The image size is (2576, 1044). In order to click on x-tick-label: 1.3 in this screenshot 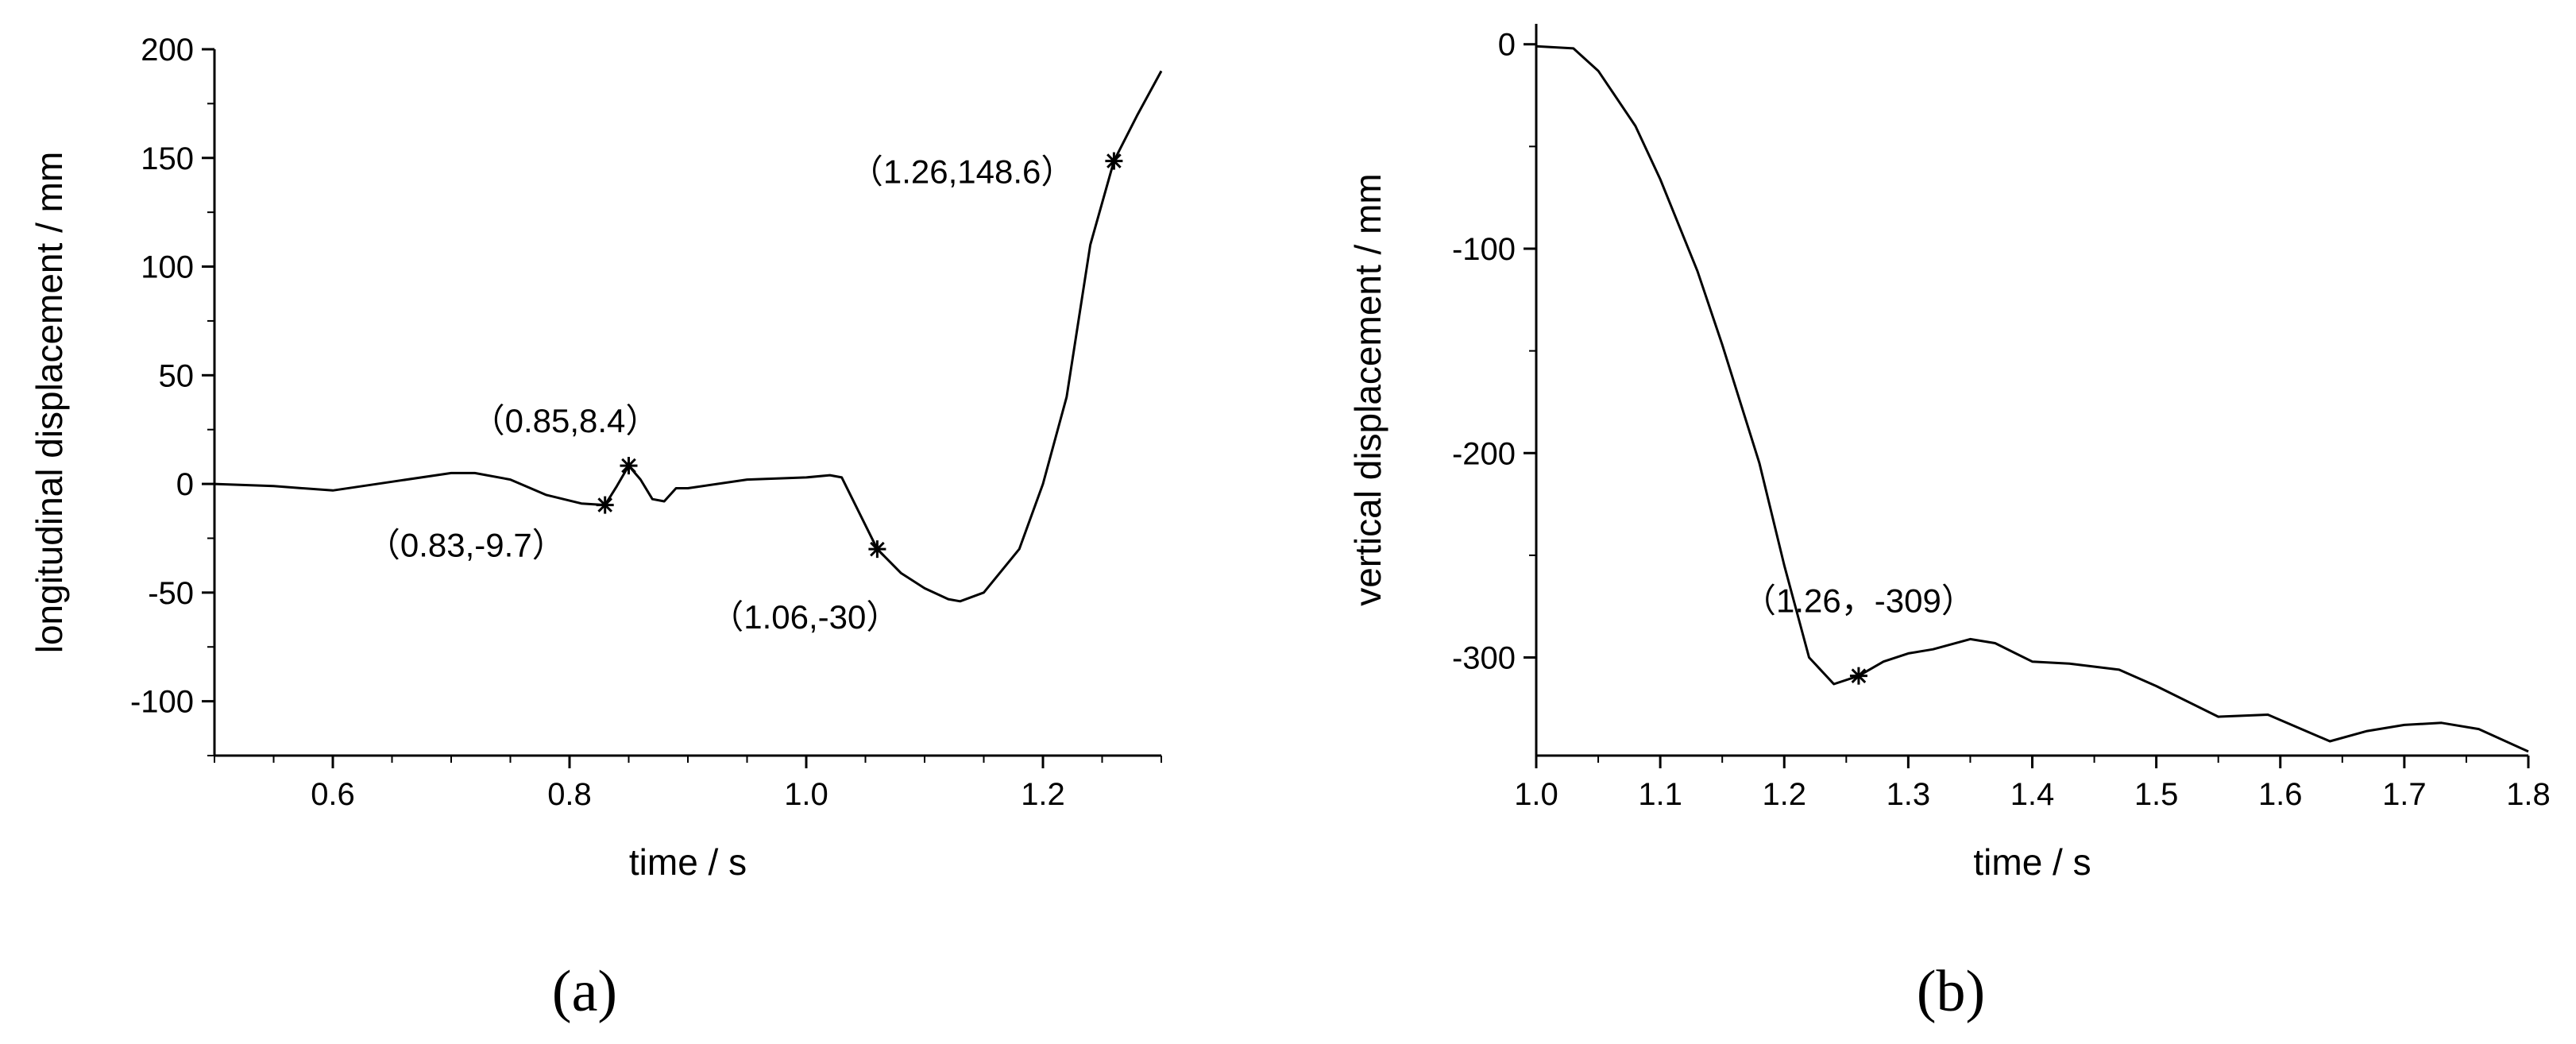, I will do `click(1909, 794)`.